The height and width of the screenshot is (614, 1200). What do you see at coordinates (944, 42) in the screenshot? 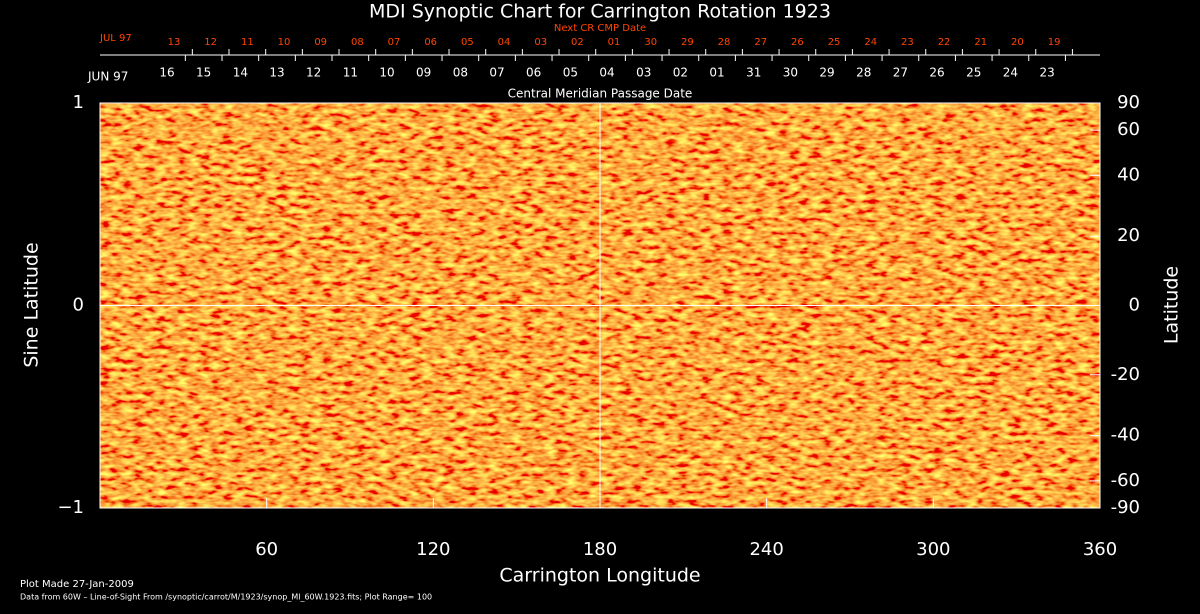
I see `date-tick-label: 22` at bounding box center [944, 42].